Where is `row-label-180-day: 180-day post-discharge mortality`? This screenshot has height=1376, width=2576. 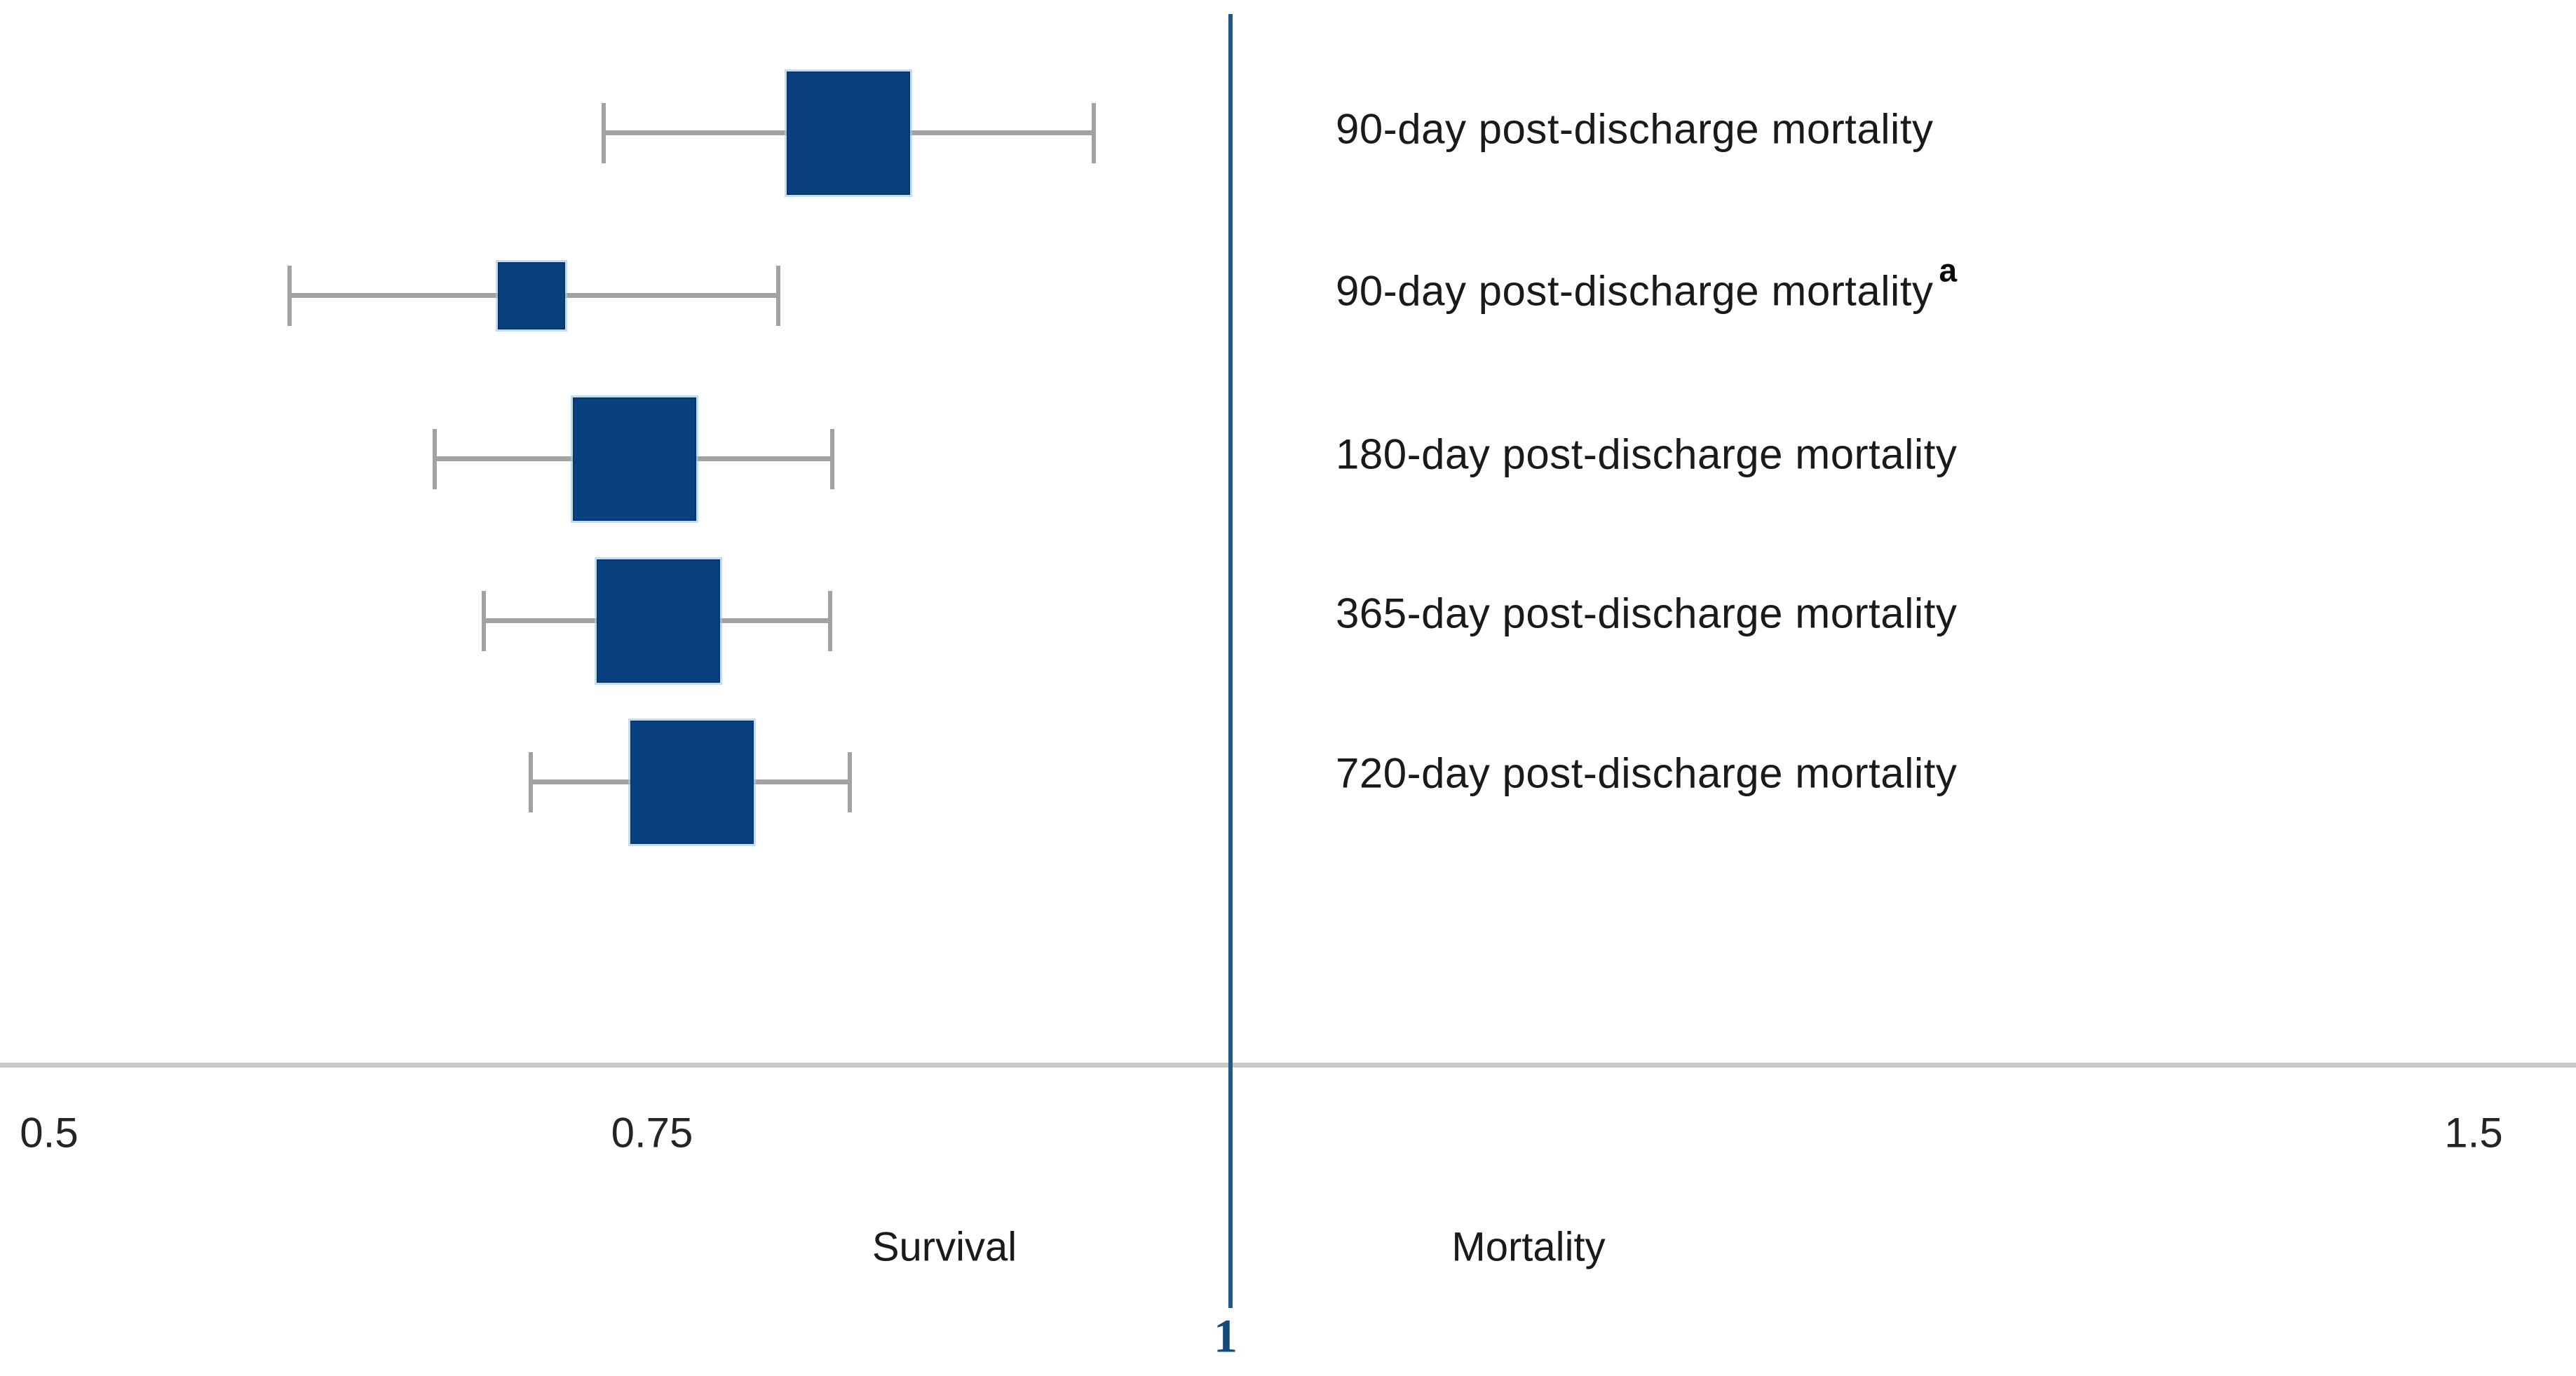 row-label-180-day: 180-day post-discharge mortality is located at coordinates (1647, 454).